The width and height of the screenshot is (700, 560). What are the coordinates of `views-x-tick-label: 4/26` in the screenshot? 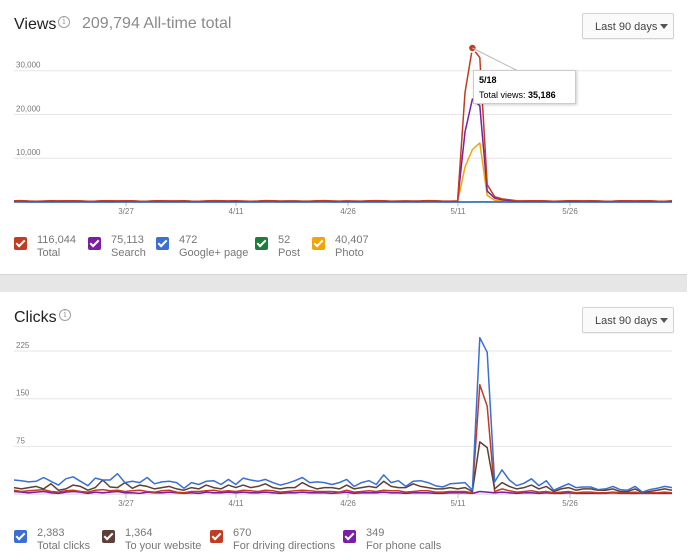 It's located at (348, 211).